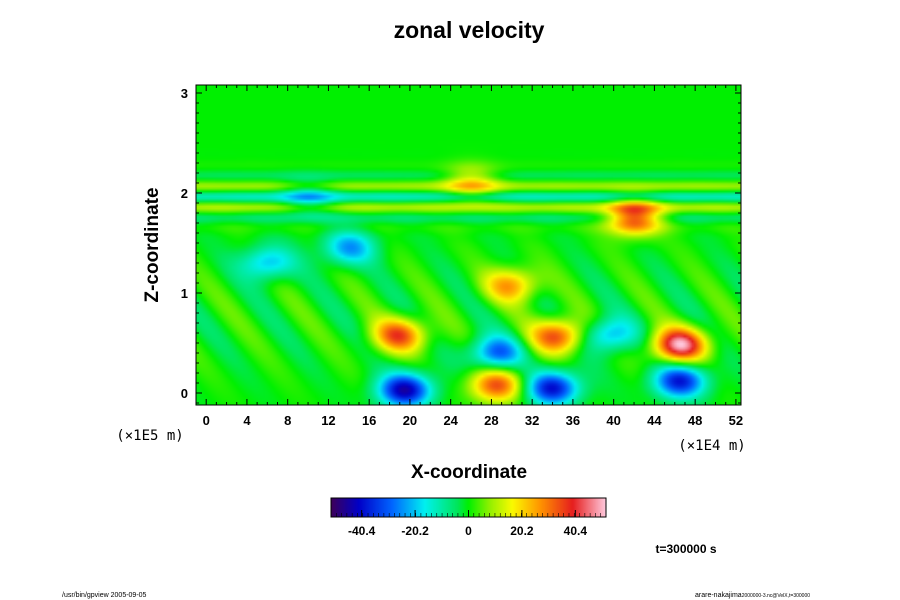 Image resolution: width=900 pixels, height=600 pixels. What do you see at coordinates (711, 446) in the screenshot?
I see `x-scale-note: (×1E4 m)` at bounding box center [711, 446].